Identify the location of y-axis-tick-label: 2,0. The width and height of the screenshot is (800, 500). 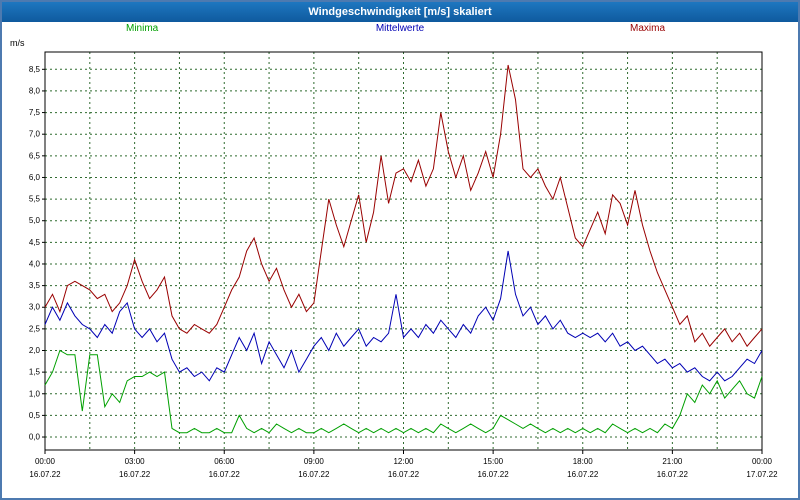
(35, 350).